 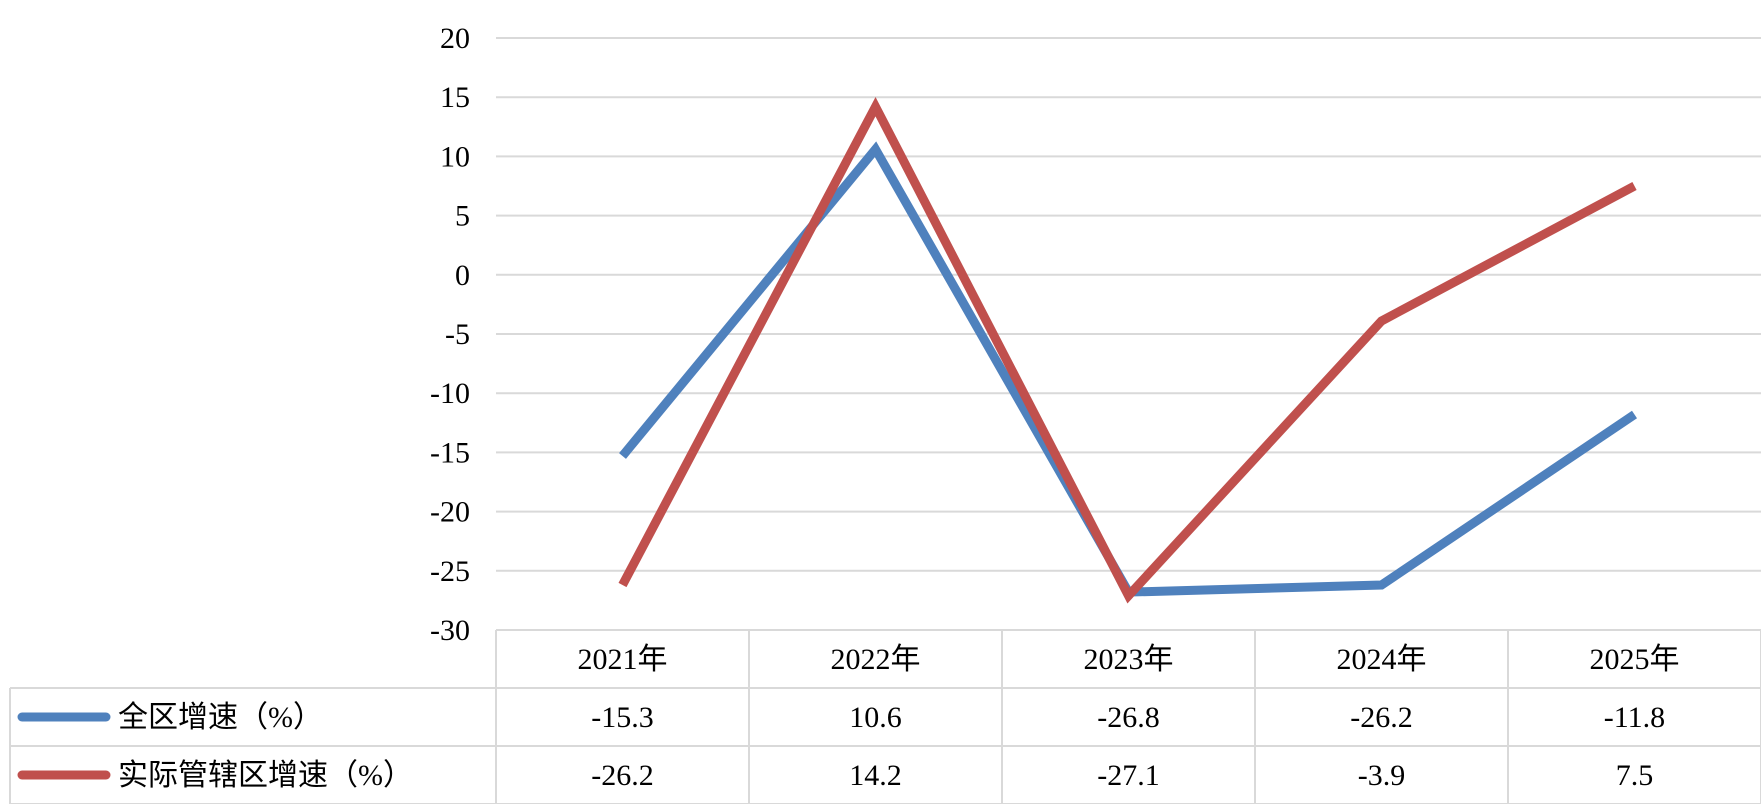 What do you see at coordinates (622, 717) in the screenshot?
I see `data-table-cell: -15.3` at bounding box center [622, 717].